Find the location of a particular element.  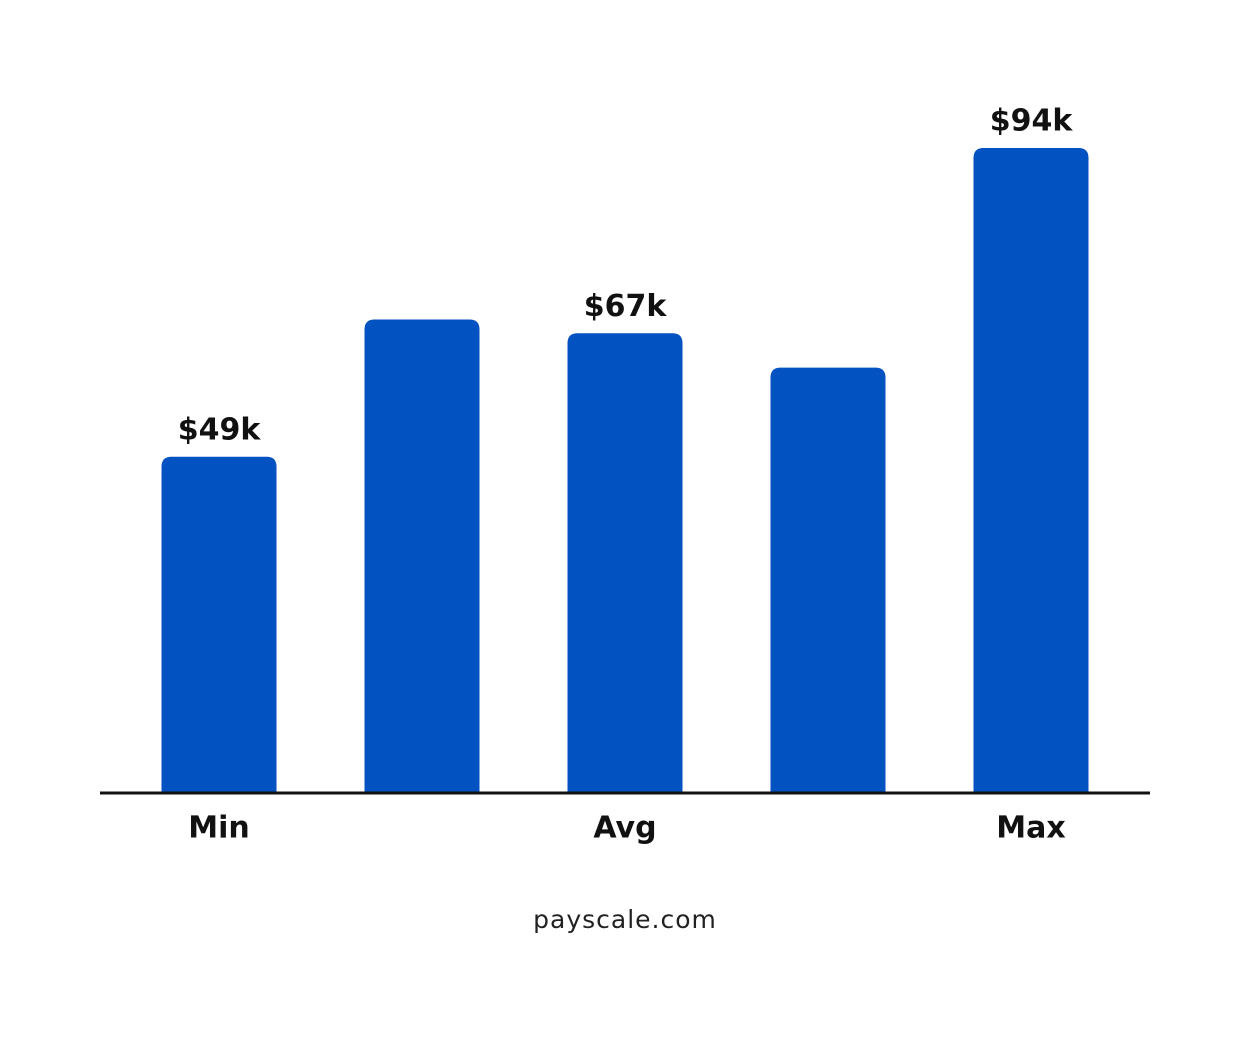

value-label: $94k is located at coordinates (1032, 121).